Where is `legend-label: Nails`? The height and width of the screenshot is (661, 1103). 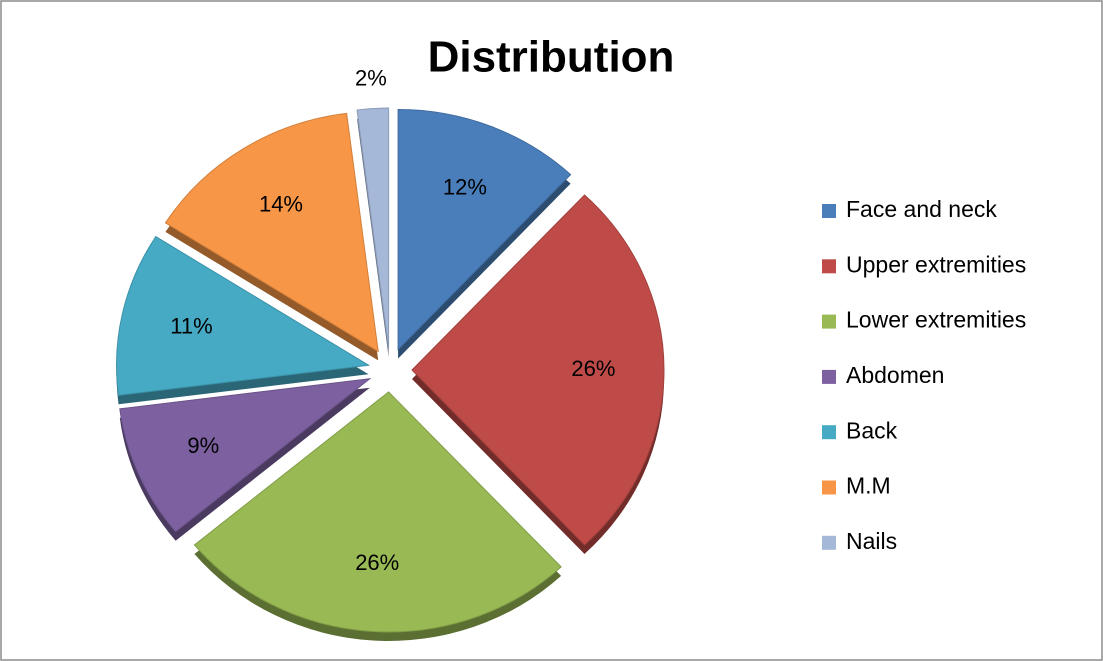
legend-label: Nails is located at coordinates (871, 541).